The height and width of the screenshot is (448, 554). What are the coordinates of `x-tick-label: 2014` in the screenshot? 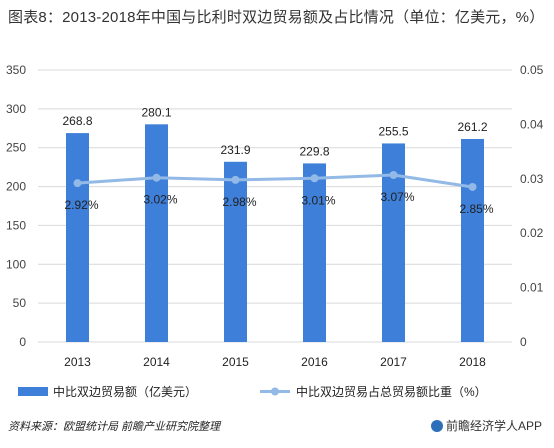 It's located at (156, 362).